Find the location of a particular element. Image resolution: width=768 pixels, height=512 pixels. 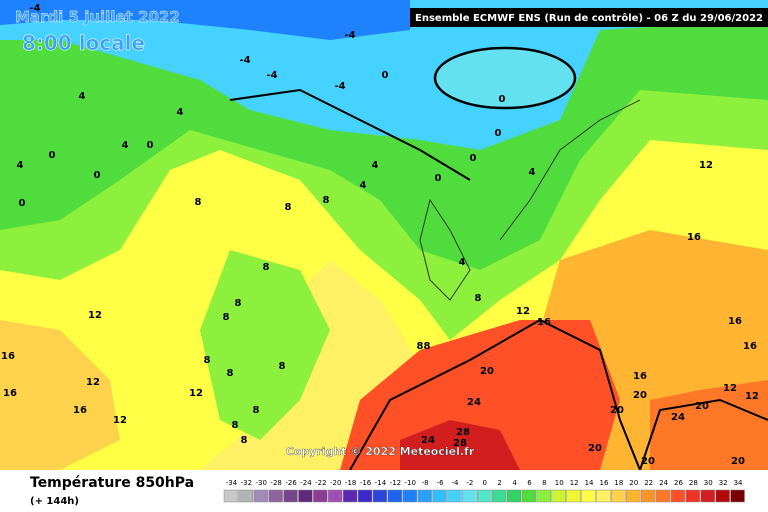

run-banner is located at coordinates (589, 17).